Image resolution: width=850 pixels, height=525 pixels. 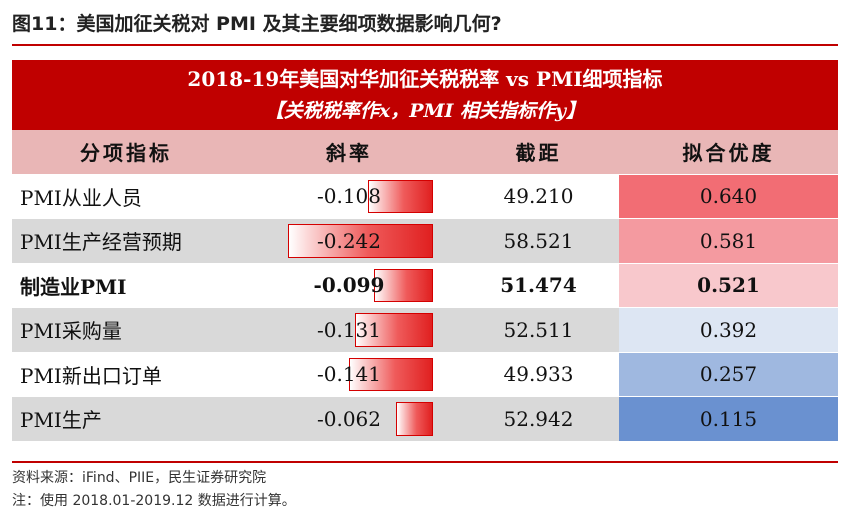 What do you see at coordinates (728, 330) in the screenshot?
I see `row-fit: 0.392` at bounding box center [728, 330].